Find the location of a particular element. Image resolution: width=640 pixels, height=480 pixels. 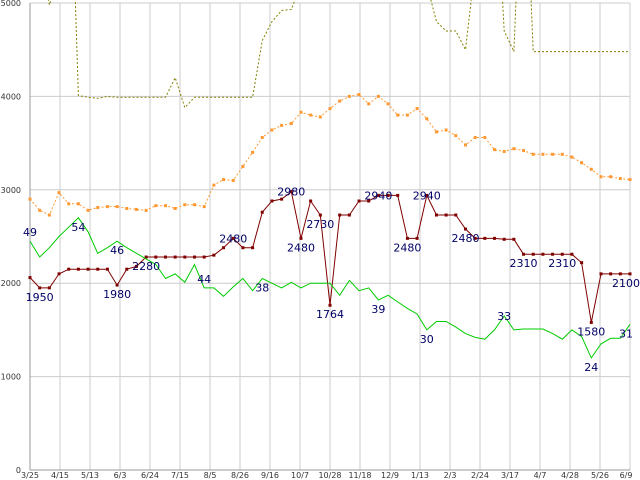

data-label: 2940 is located at coordinates (378, 195).